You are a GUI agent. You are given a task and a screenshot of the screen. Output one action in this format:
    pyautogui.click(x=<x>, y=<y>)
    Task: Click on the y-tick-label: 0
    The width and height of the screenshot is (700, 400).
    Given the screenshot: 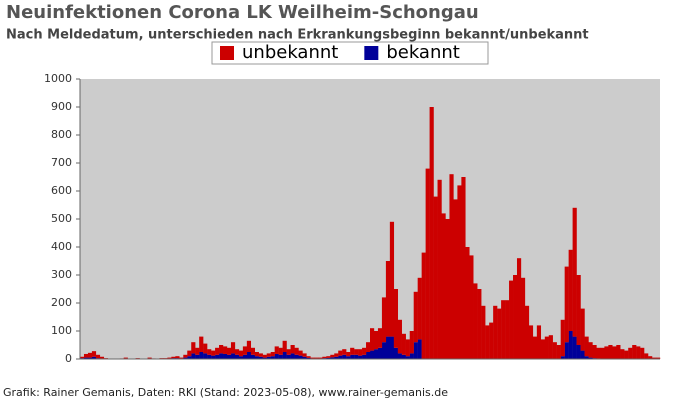 What is the action you would take?
    pyautogui.click(x=68, y=358)
    